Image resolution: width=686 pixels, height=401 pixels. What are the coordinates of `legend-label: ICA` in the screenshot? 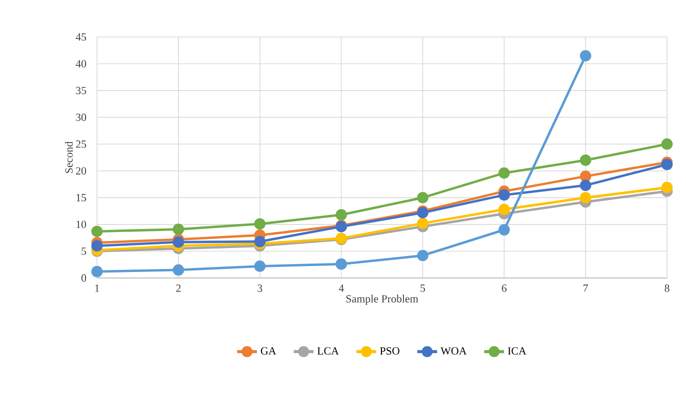 It's located at (517, 351).